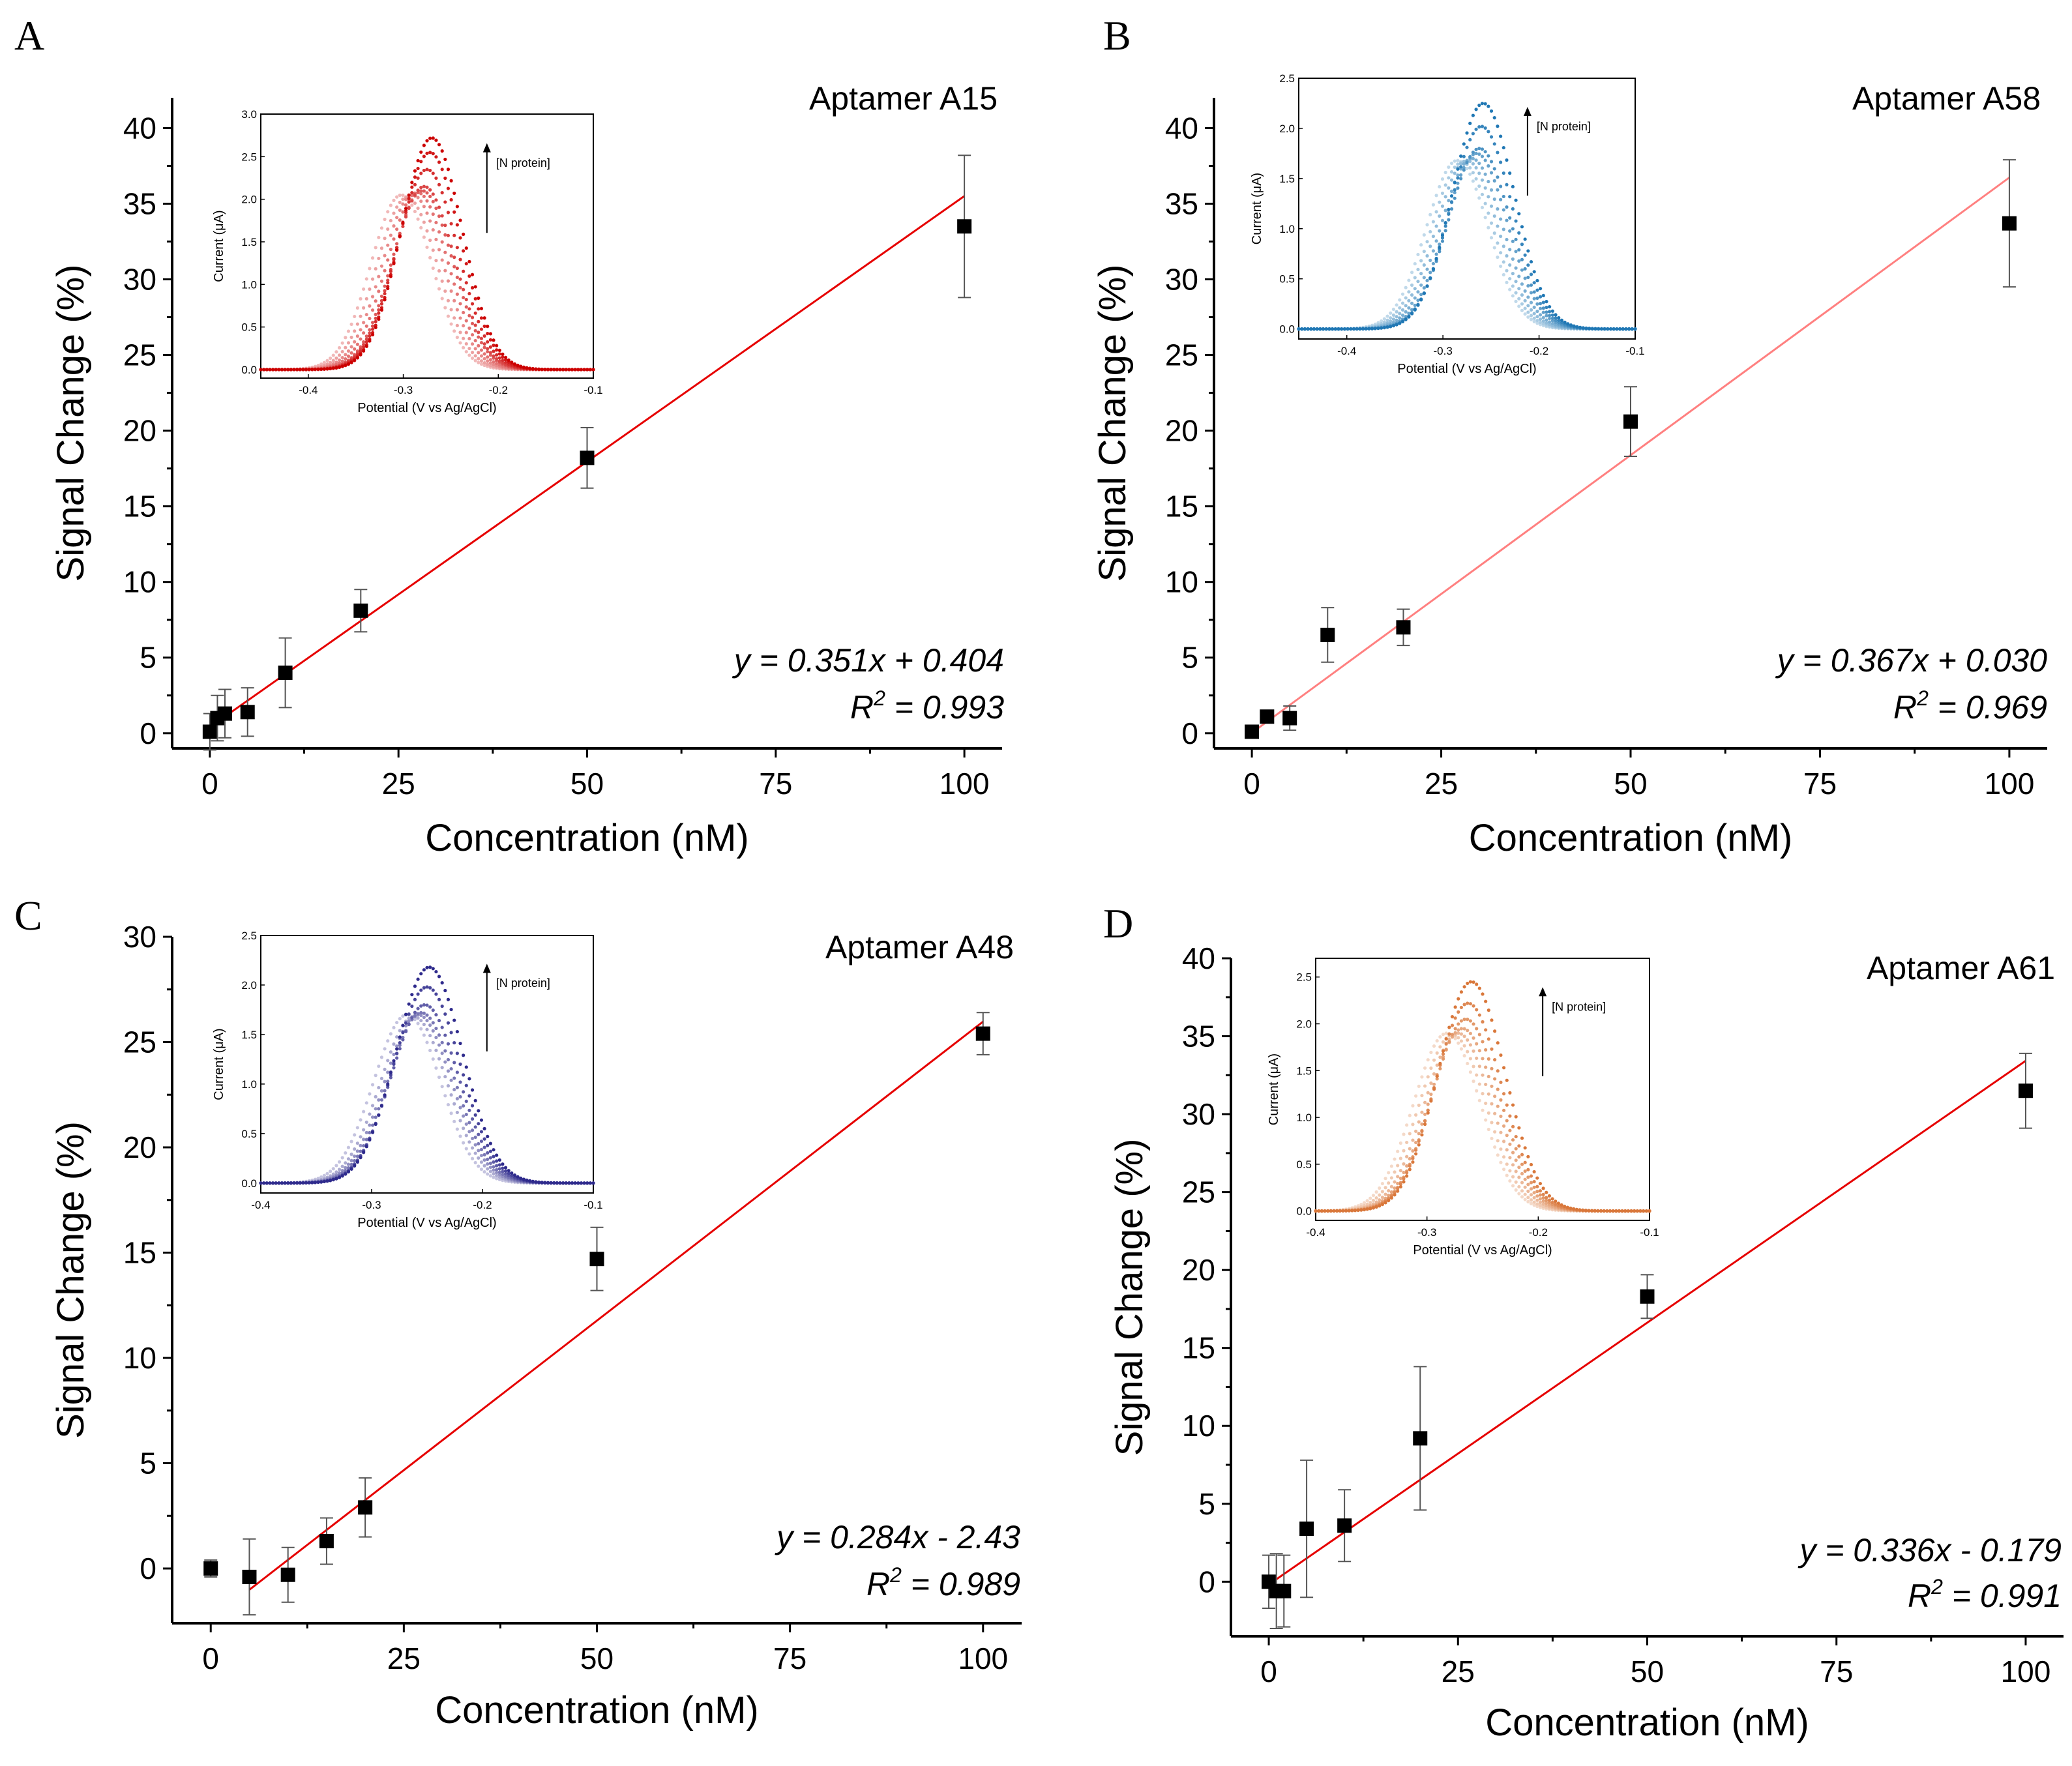 Image resolution: width=2072 pixels, height=1766 pixels. I want to click on inset-y-tick-label: 2.0, so click(1287, 129).